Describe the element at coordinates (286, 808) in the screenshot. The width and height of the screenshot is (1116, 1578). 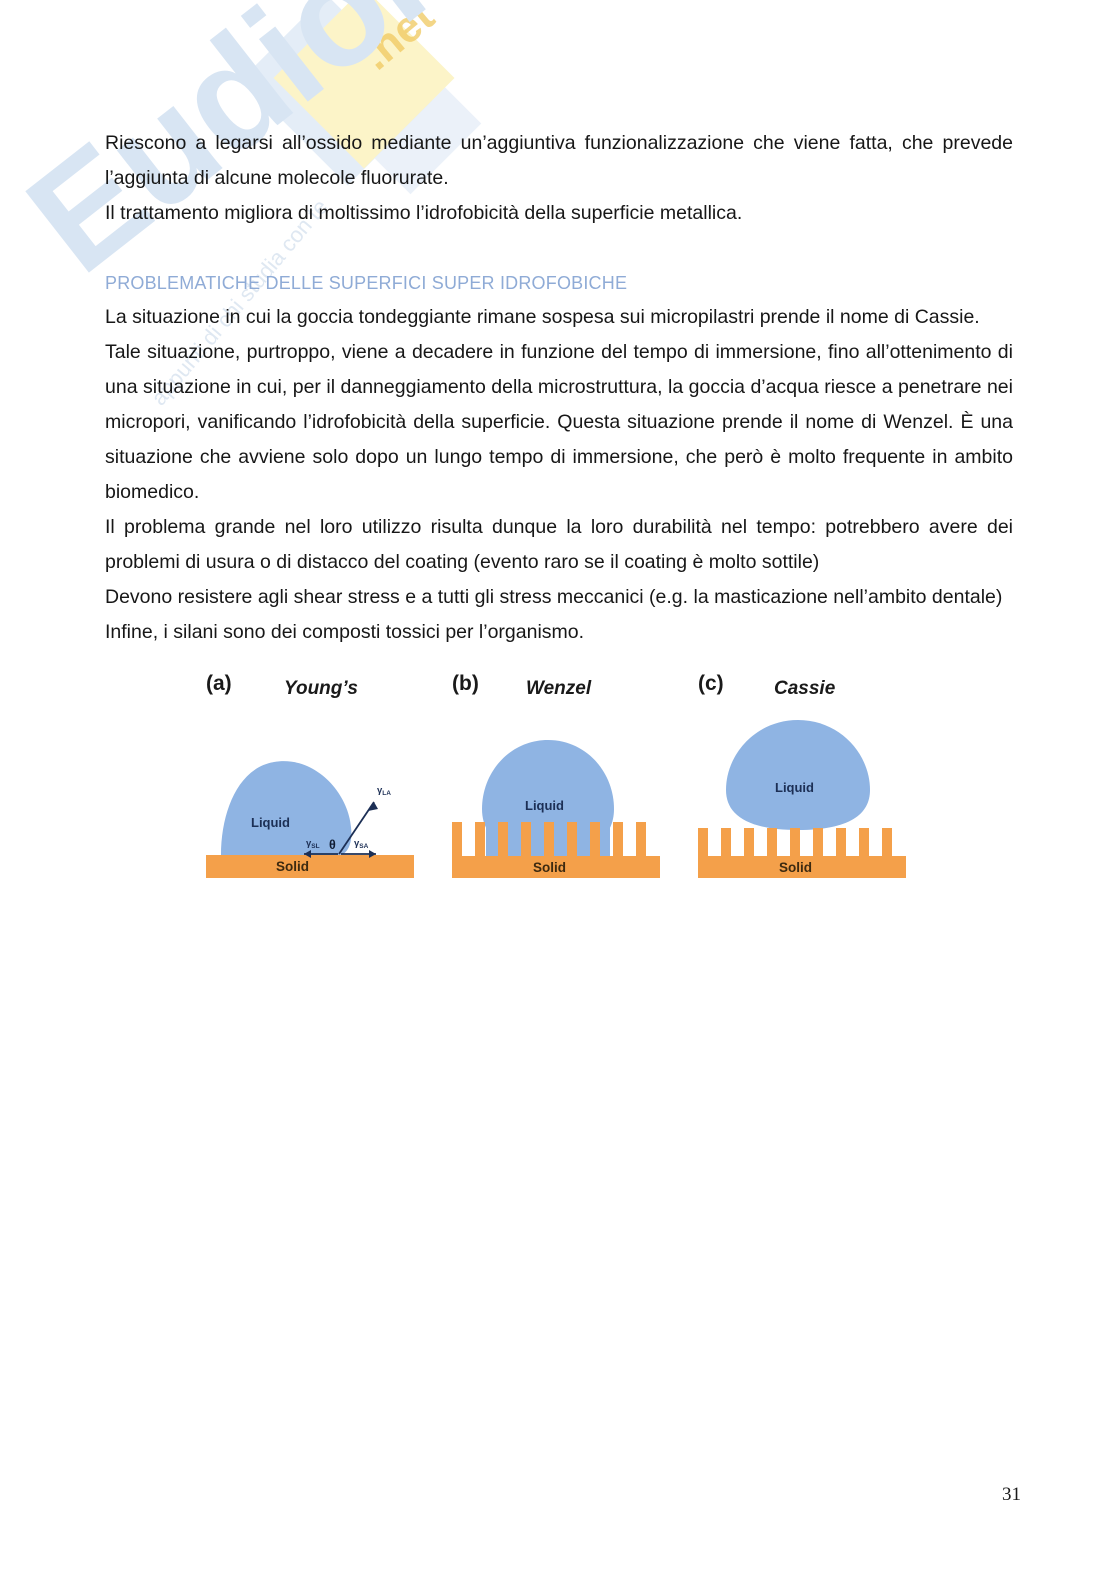
I see `droplet-shape-a` at that location.